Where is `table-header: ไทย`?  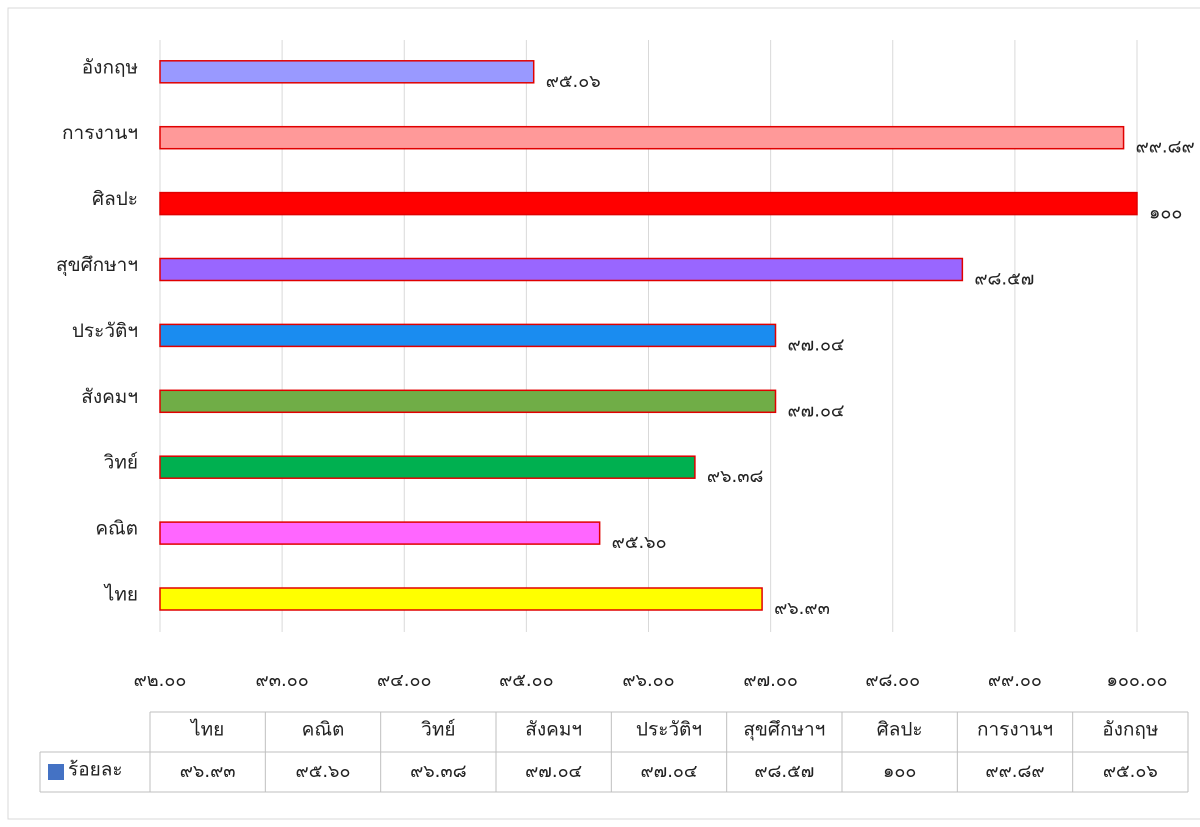 table-header: ไทย is located at coordinates (206, 730).